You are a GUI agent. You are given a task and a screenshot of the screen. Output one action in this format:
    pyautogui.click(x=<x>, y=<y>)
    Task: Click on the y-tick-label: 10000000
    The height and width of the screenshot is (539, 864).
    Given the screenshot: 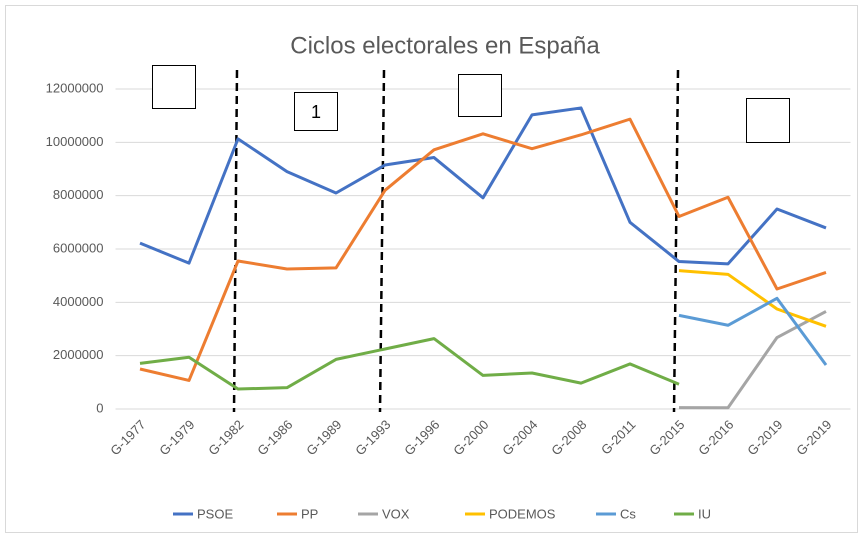 What is the action you would take?
    pyautogui.click(x=75, y=141)
    